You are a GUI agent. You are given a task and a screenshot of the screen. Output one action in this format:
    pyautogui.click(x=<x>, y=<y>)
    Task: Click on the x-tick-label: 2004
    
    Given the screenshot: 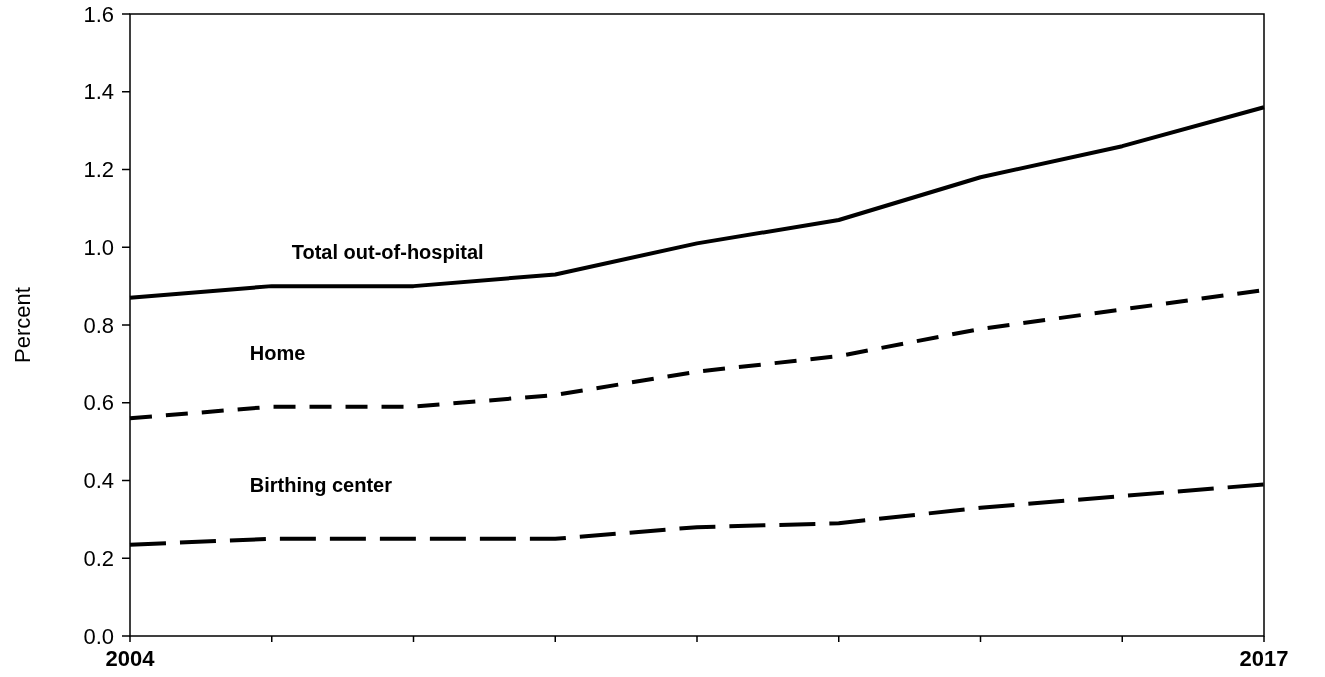 What is the action you would take?
    pyautogui.click(x=130, y=658)
    